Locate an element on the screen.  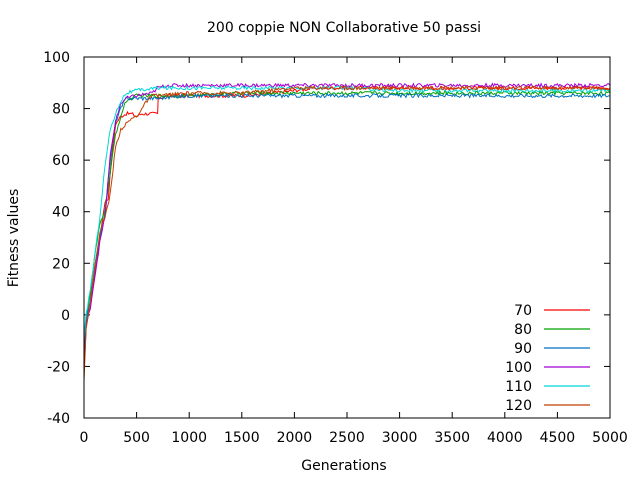
x-axis-label: Generations is located at coordinates (343, 466).